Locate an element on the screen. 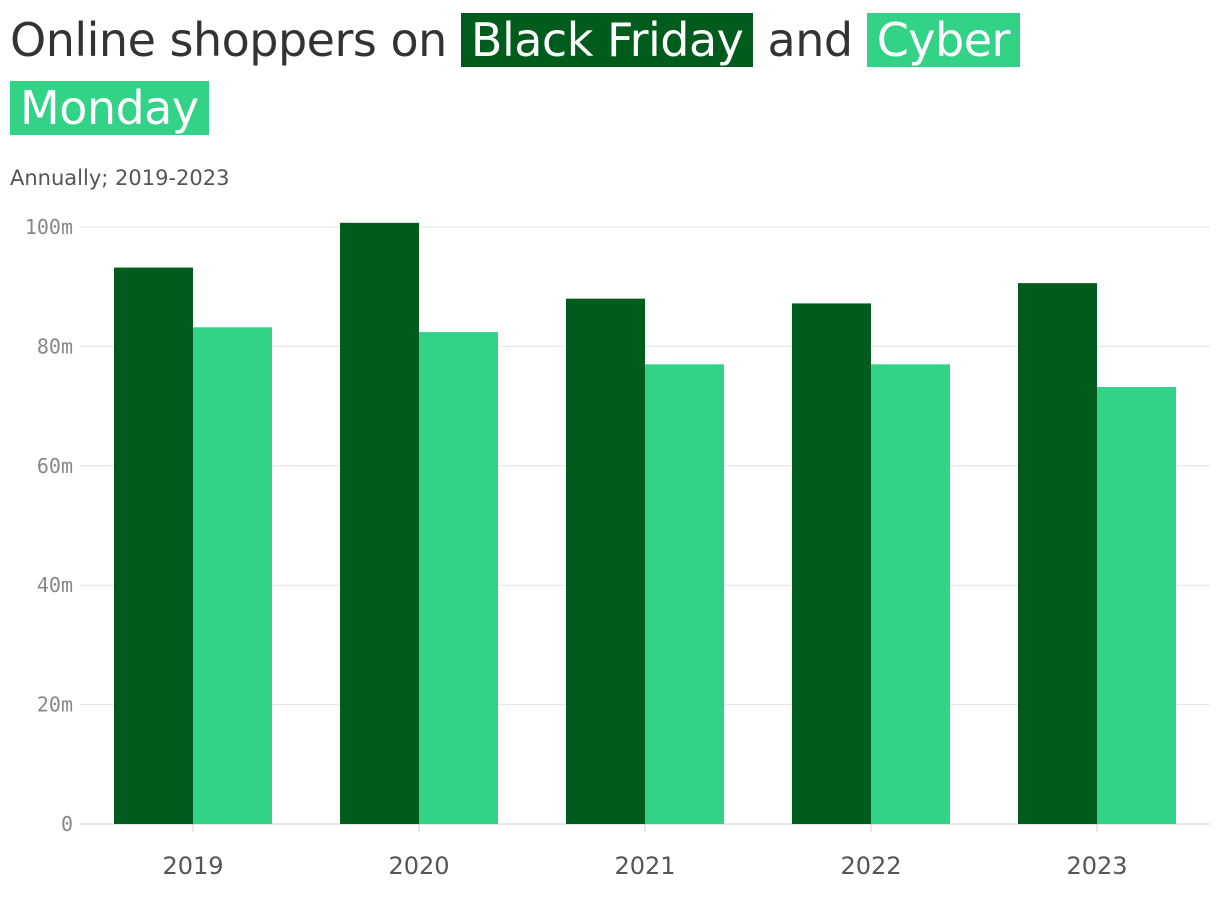 Image resolution: width=1220 pixels, height=900 pixels. x-tick-label-2021: 2021 is located at coordinates (644, 866).